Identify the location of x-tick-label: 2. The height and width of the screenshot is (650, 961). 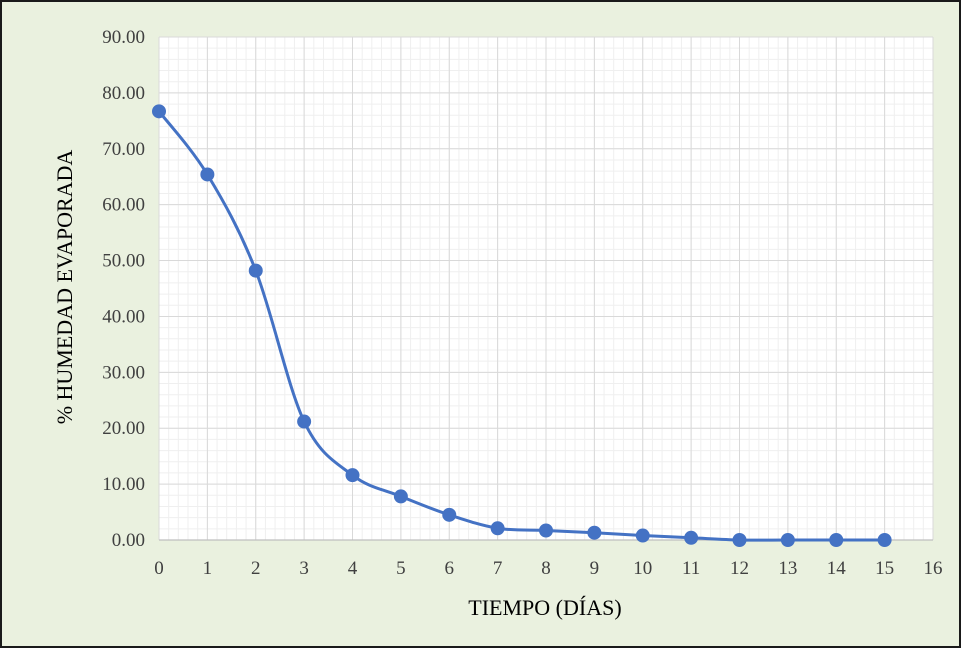
(256, 568).